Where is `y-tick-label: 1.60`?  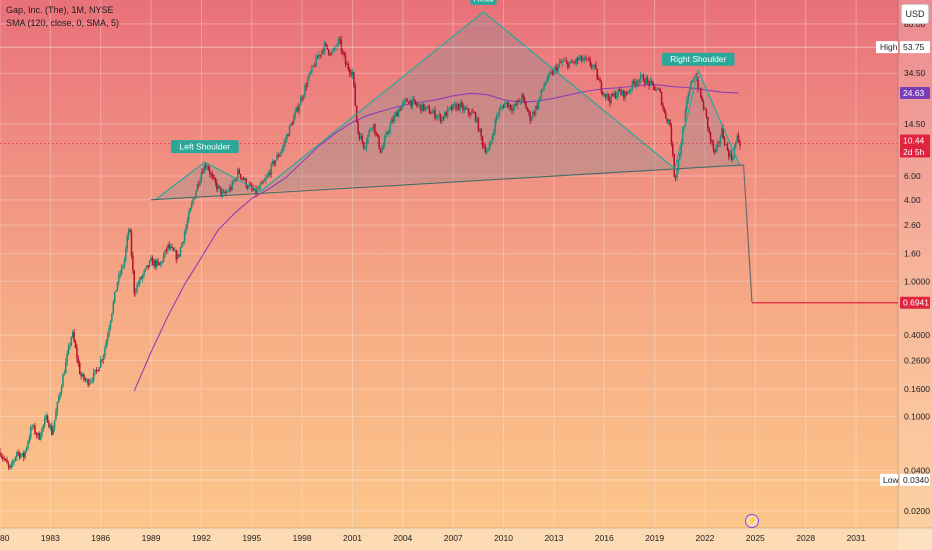 y-tick-label: 1.60 is located at coordinates (912, 254).